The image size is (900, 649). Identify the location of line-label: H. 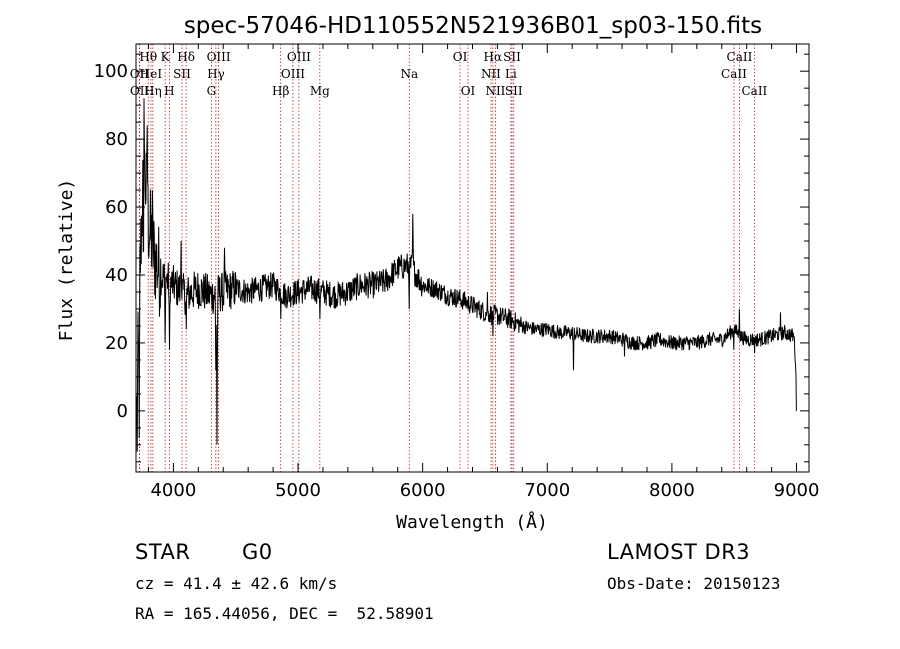
(169, 91).